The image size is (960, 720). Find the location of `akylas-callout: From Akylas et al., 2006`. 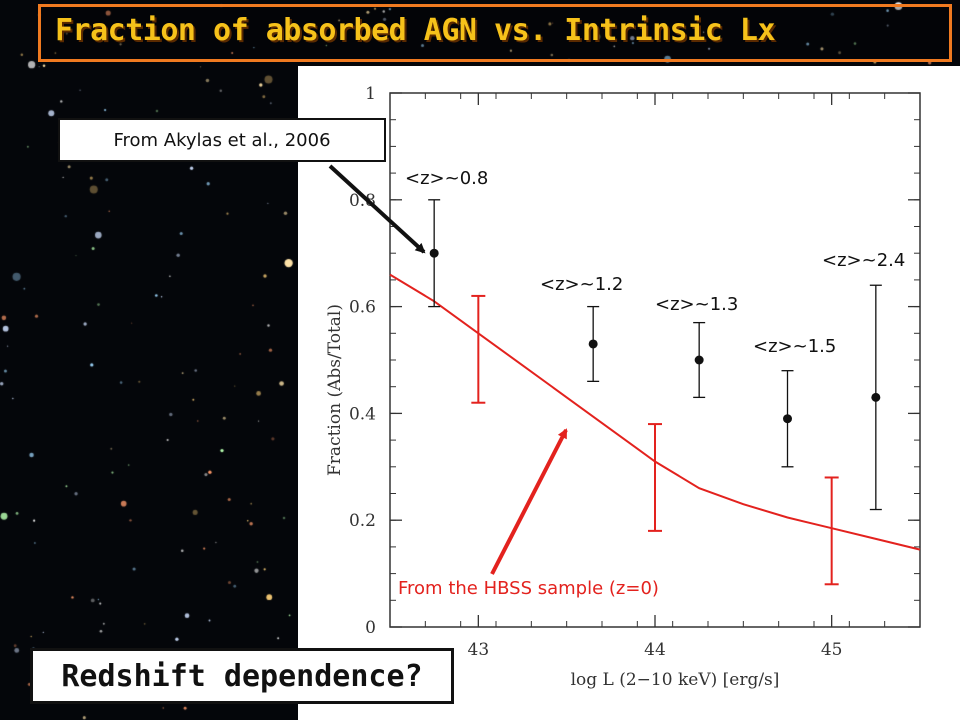

akylas-callout: From Akylas et al., 2006 is located at coordinates (222, 140).